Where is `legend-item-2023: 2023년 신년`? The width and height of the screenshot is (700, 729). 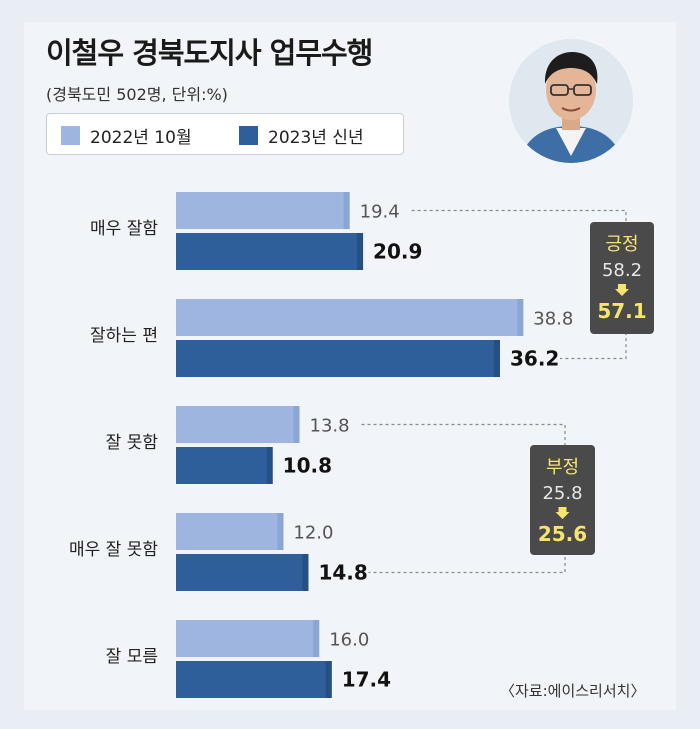
legend-item-2023: 2023년 신년 is located at coordinates (301, 136).